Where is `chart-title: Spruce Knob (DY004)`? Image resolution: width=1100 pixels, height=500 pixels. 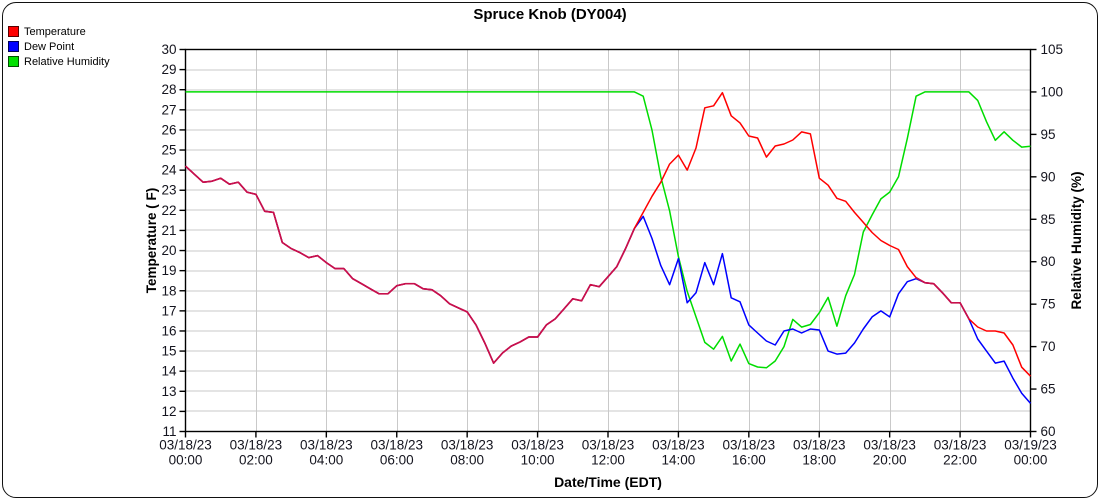 chart-title: Spruce Knob (DY004) is located at coordinates (550, 14).